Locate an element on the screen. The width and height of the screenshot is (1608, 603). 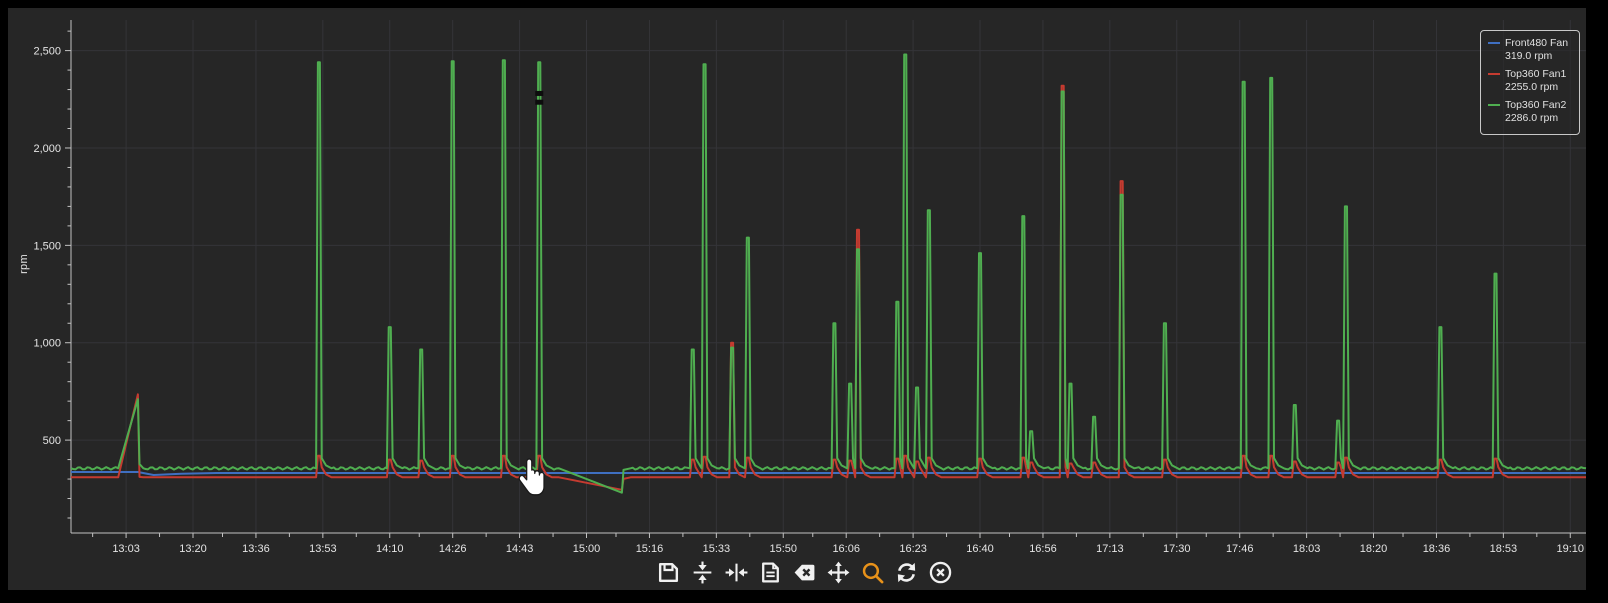
x-tick-label: 16:06 is located at coordinates (846, 549).